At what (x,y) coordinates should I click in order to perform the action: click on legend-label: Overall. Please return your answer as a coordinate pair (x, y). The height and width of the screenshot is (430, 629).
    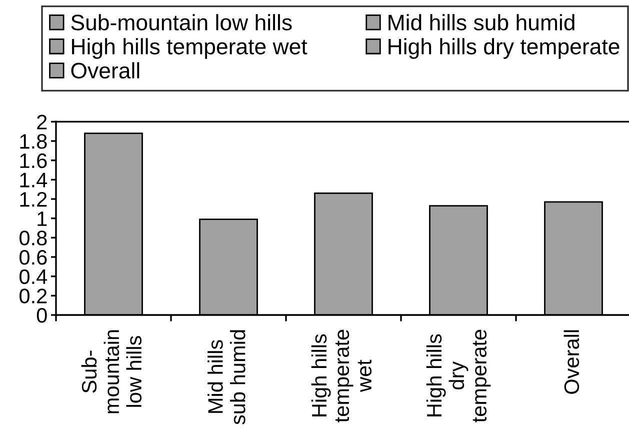
    Looking at the image, I should click on (105, 70).